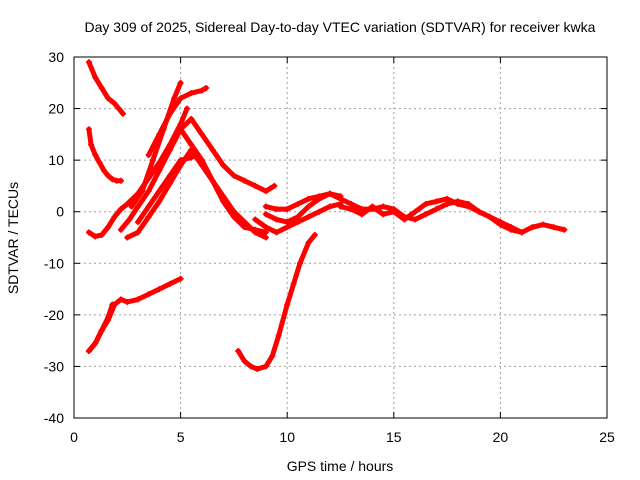 This screenshot has height=480, width=640. I want to click on y-tick-label: -10, so click(54, 263).